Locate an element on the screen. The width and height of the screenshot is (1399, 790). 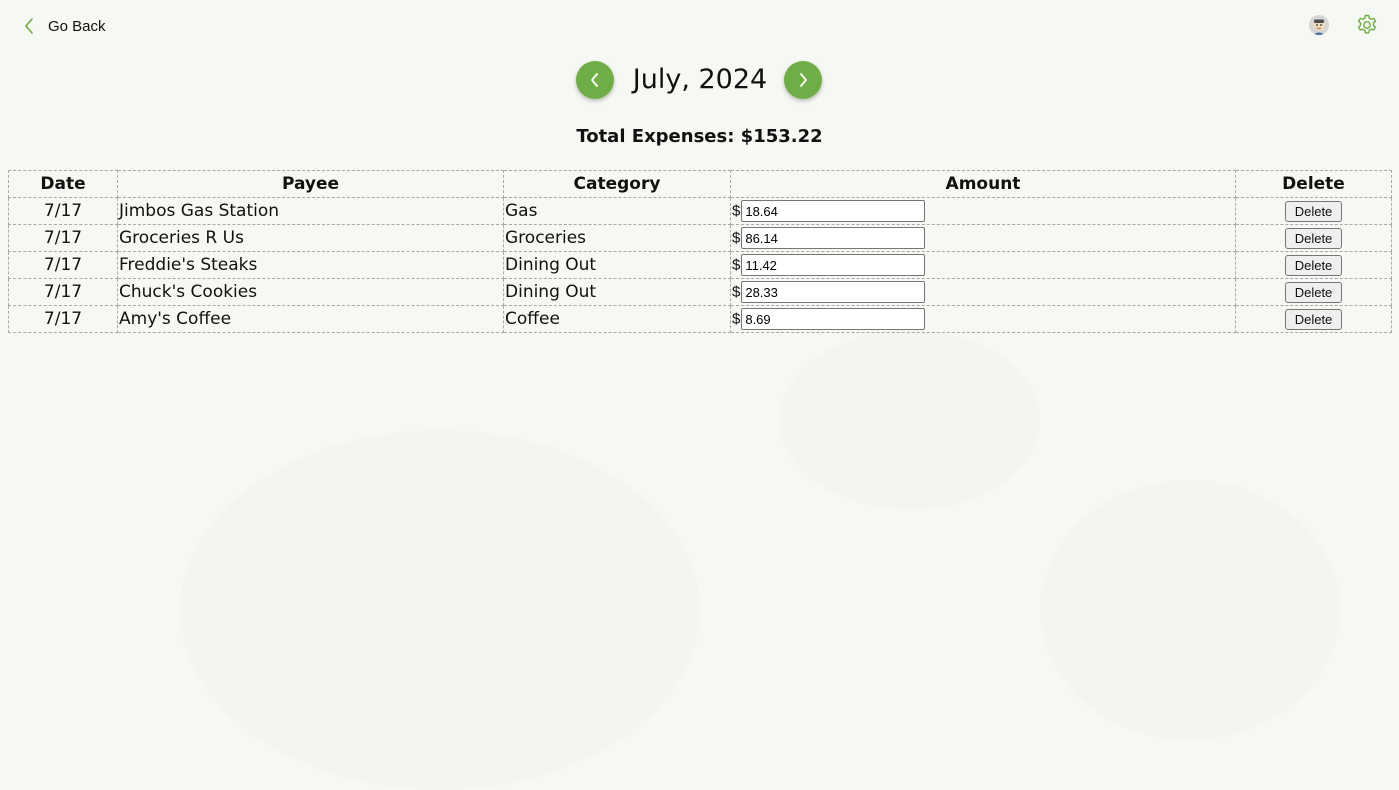
payee-cell: Groceries R Us is located at coordinates (310, 238).